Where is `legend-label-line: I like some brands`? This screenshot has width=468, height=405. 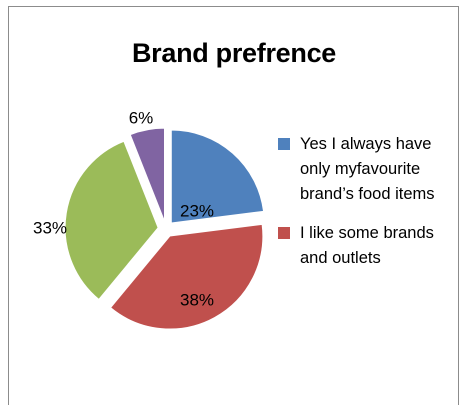 legend-label-line: I like some brands is located at coordinates (367, 233).